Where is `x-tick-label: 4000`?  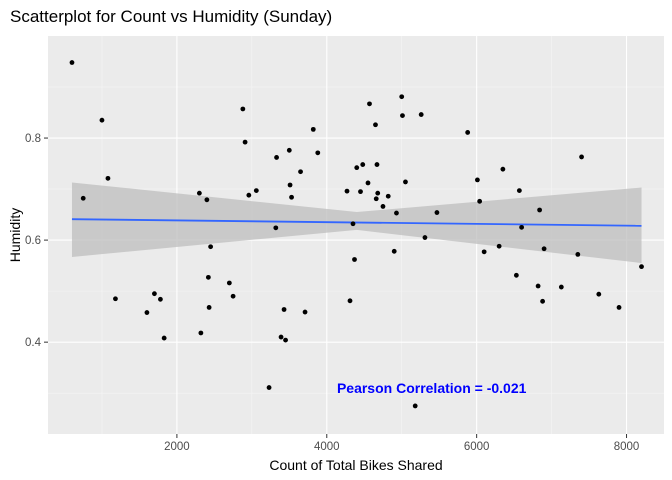
x-tick-label: 4000 is located at coordinates (327, 447).